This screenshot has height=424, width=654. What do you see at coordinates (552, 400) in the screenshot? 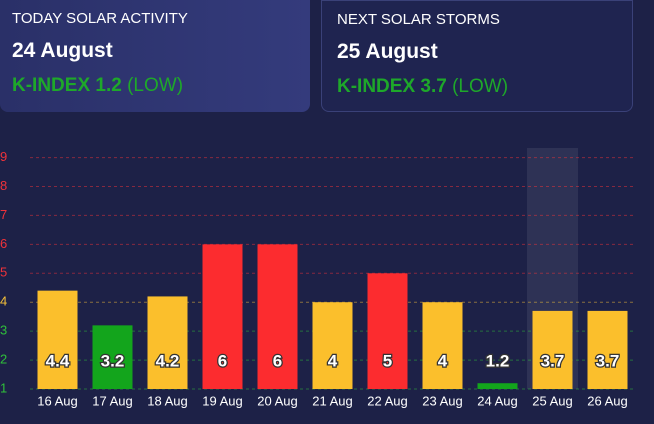
I see `x-tick-label: 25 Aug` at bounding box center [552, 400].